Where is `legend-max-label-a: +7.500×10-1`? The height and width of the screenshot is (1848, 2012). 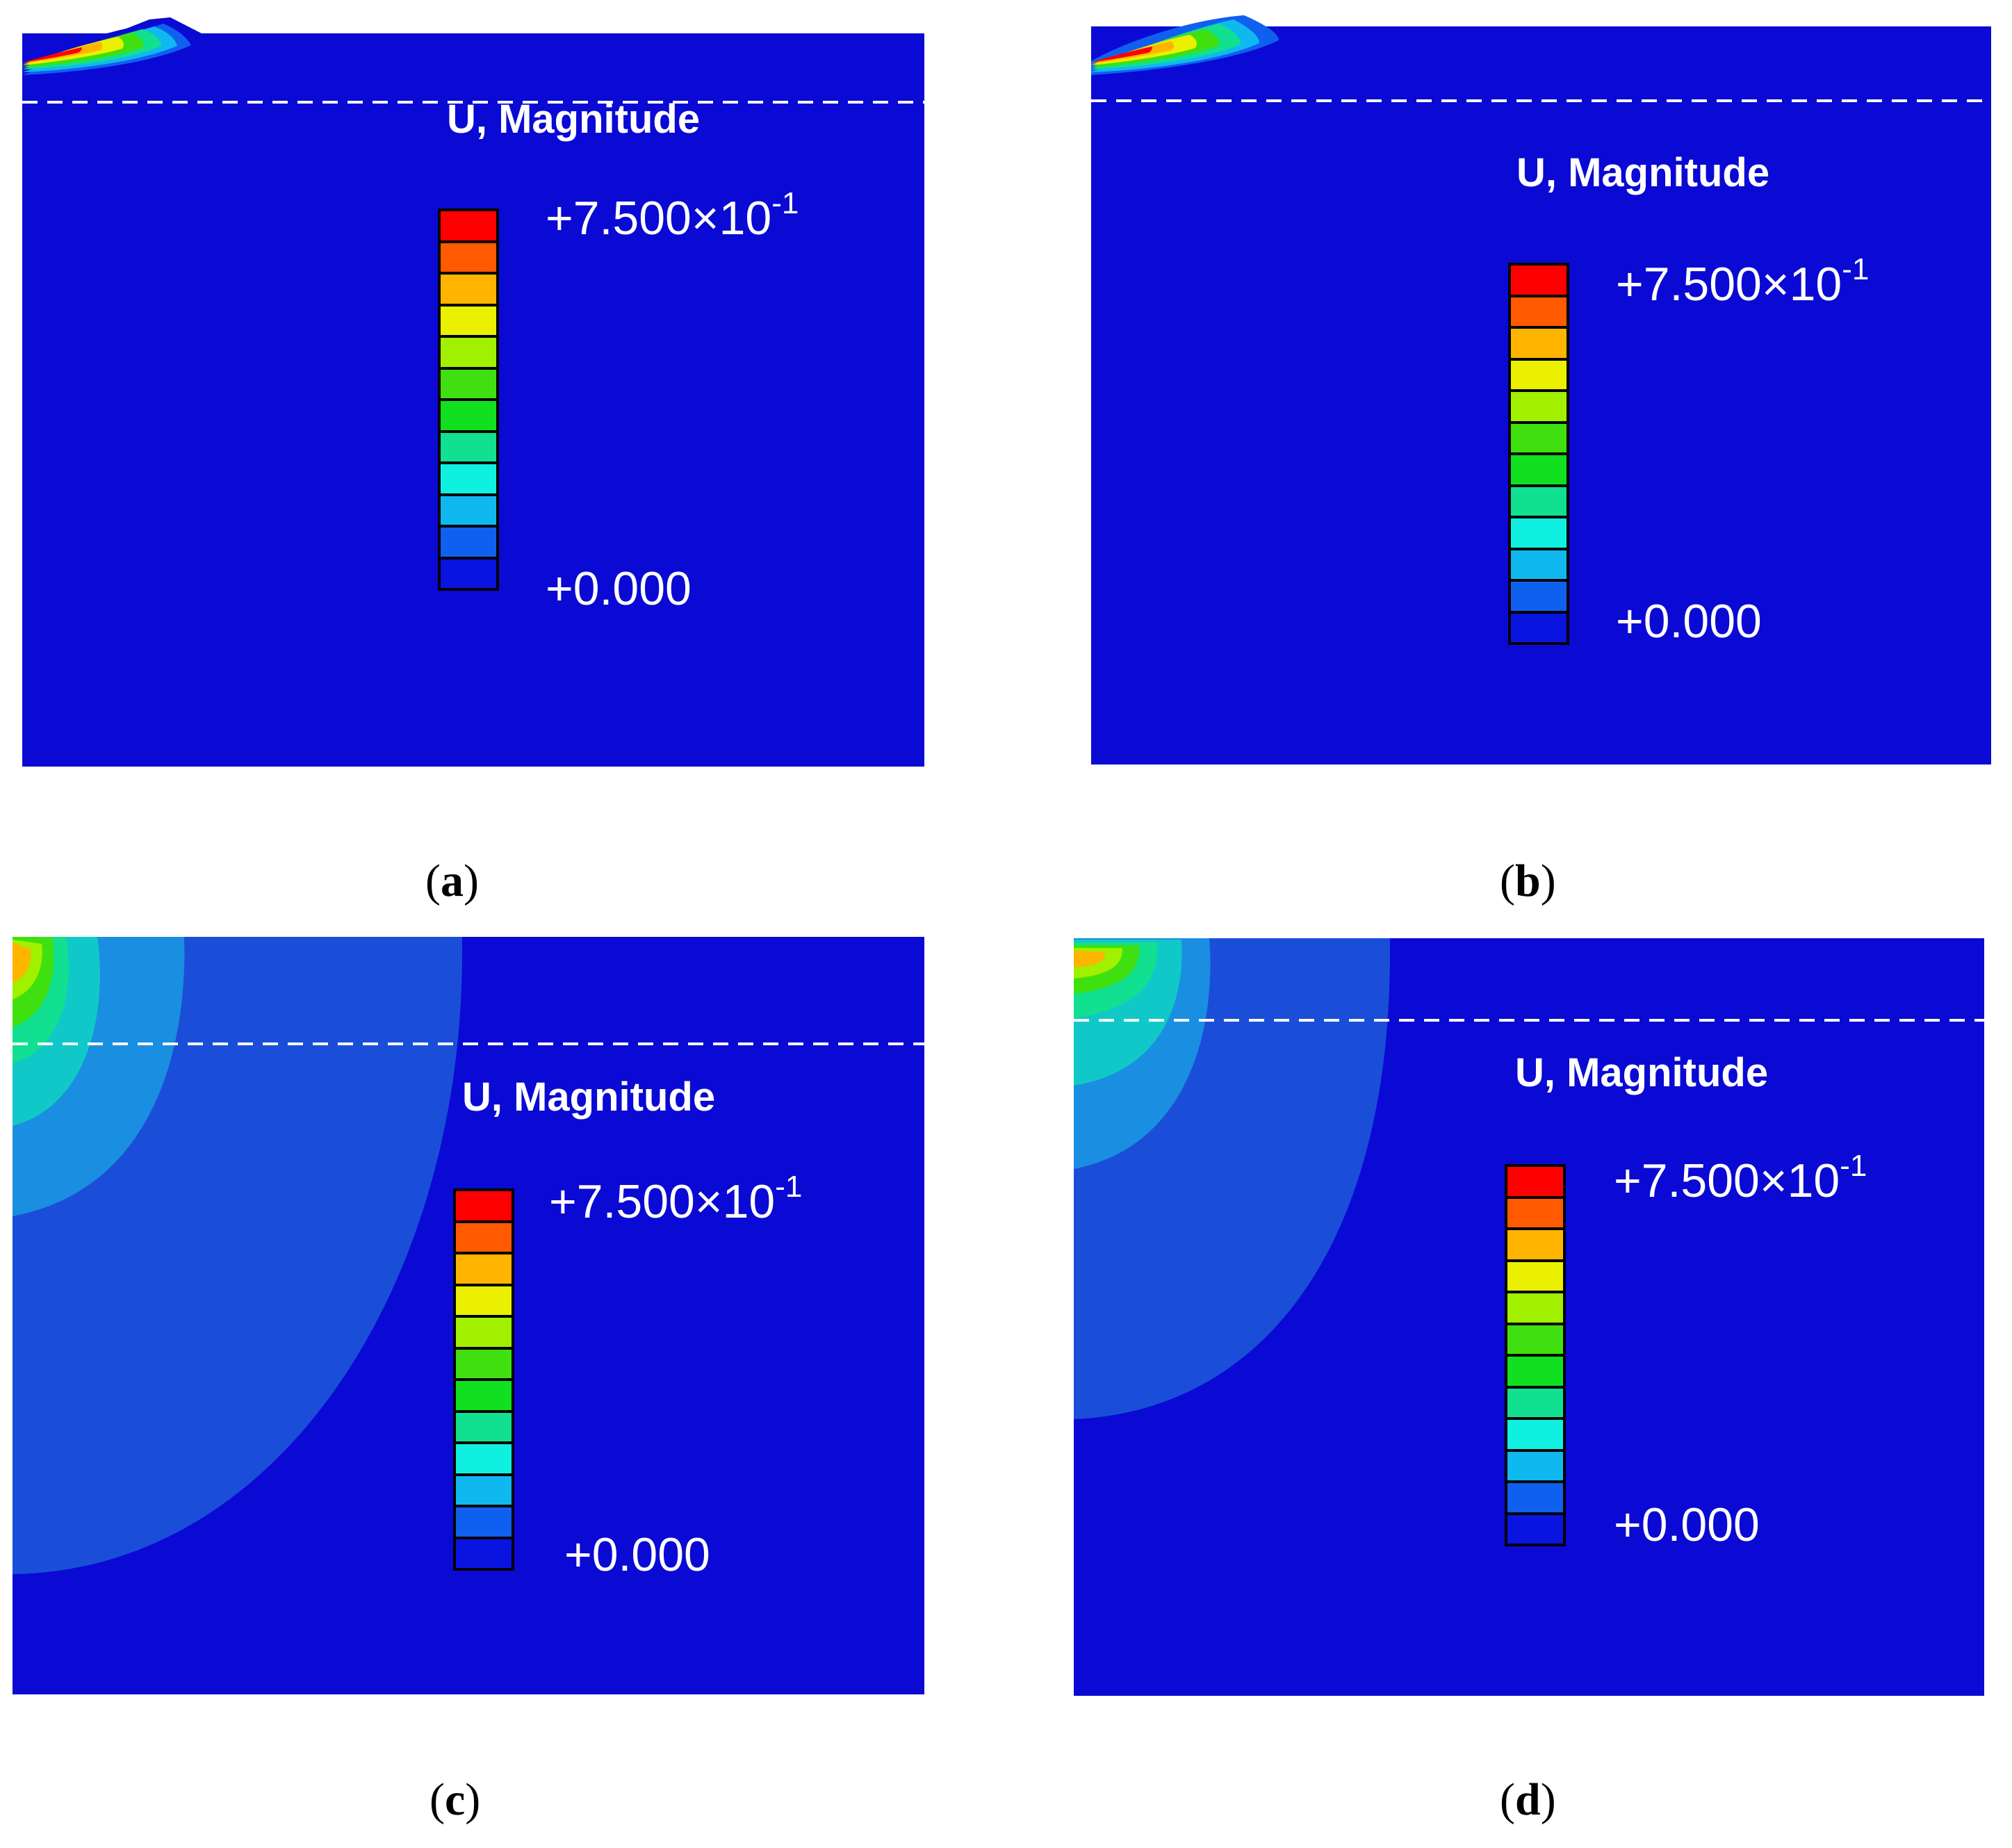
legend-max-label-a: +7.500×10-1 is located at coordinates (672, 215).